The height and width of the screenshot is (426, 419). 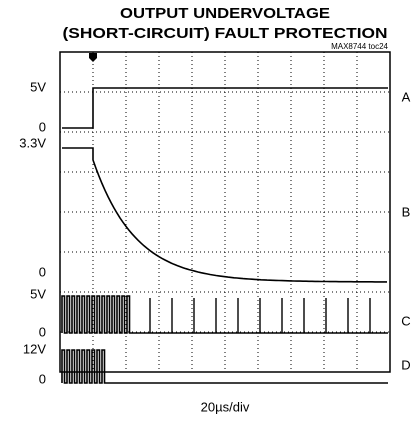 What do you see at coordinates (225, 13) in the screenshot?
I see `title-line: OUTPUT UNDERVOLTAGE` at bounding box center [225, 13].